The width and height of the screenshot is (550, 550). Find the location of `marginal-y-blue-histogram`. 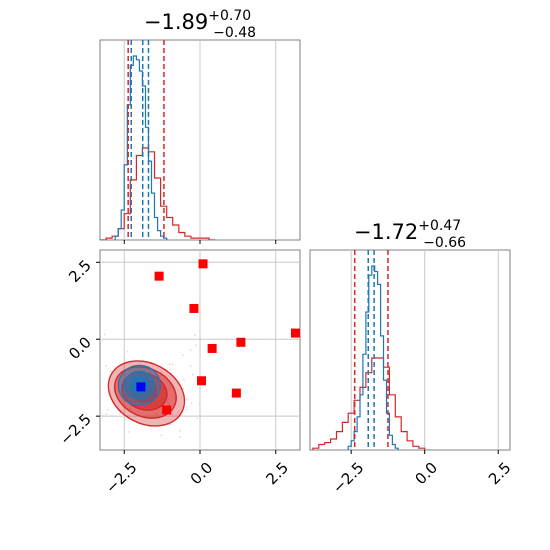

marginal-y-blue-histogram is located at coordinates (373, 357).